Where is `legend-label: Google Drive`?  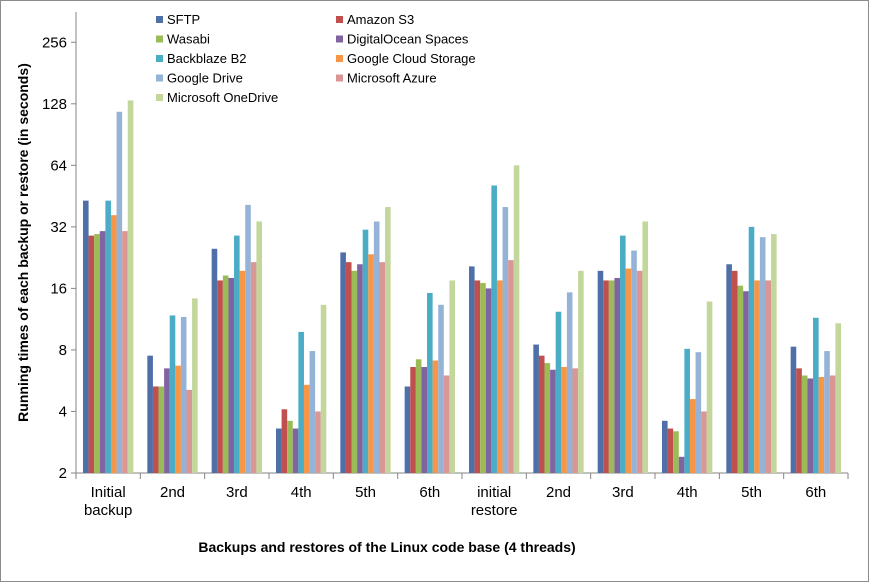 legend-label: Google Drive is located at coordinates (205, 78).